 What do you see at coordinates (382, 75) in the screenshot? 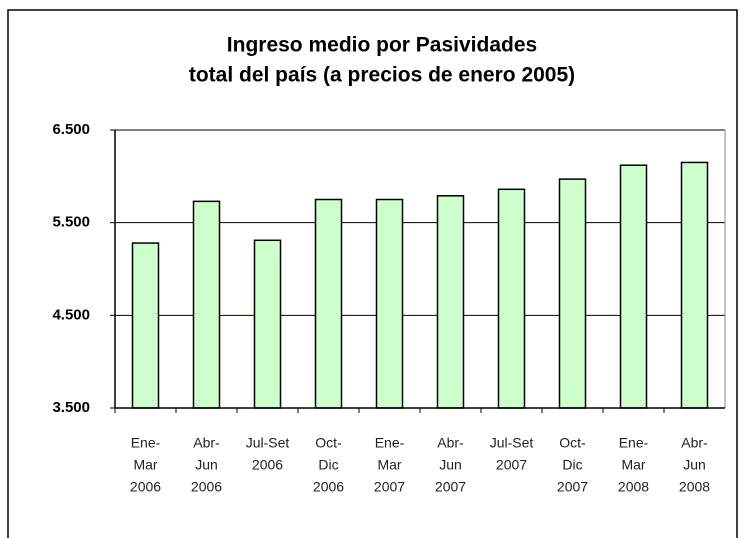
I see `chart-title: total del país (a precios de enero 2005)` at bounding box center [382, 75].